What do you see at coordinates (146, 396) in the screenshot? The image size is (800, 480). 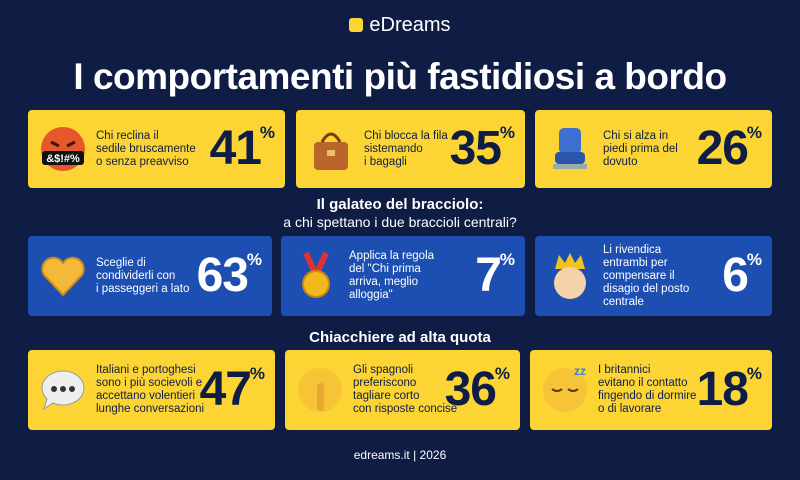 I see `text-line: accettano volentieri` at bounding box center [146, 396].